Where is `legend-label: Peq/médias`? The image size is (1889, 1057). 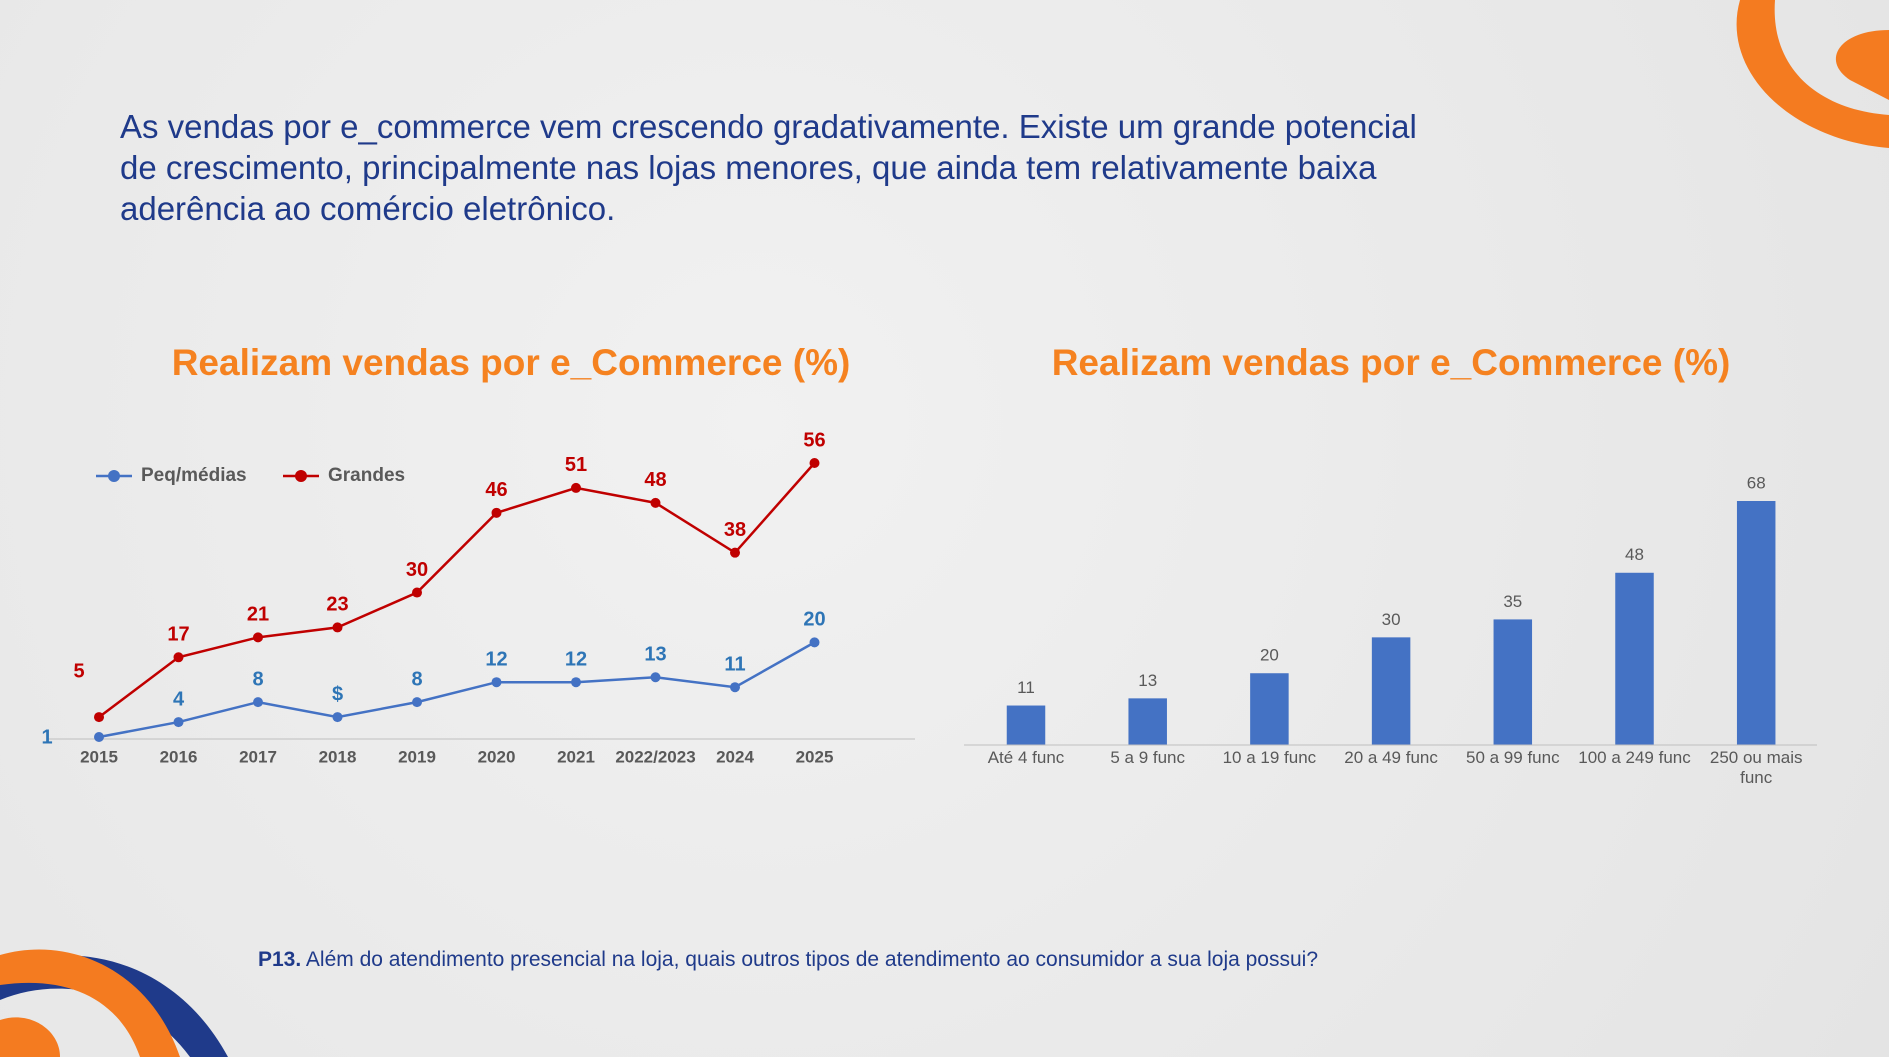
legend-label: Peq/médias is located at coordinates (194, 475).